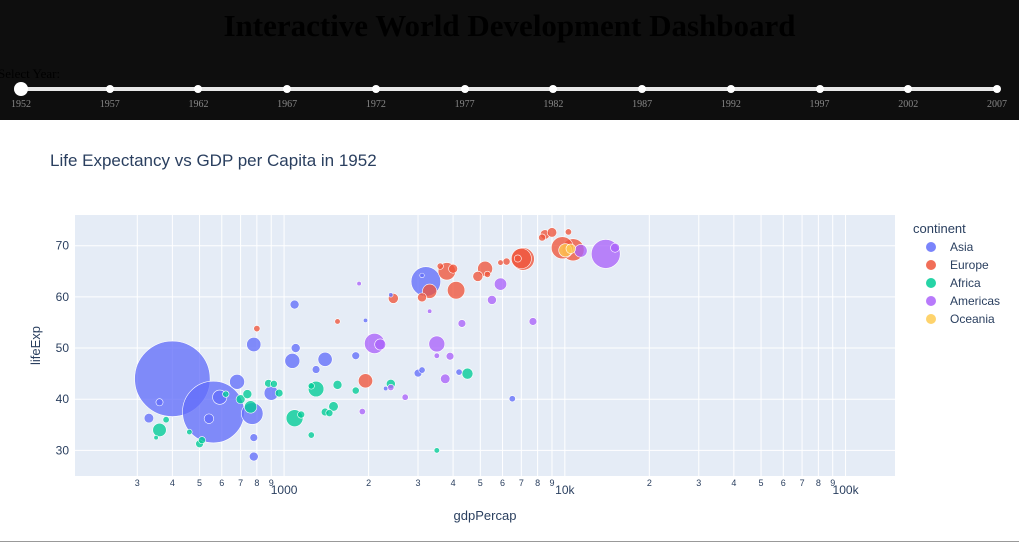 Image resolution: width=1019 pixels, height=544 pixels. I want to click on year-mark-1952: 1952, so click(21, 104).